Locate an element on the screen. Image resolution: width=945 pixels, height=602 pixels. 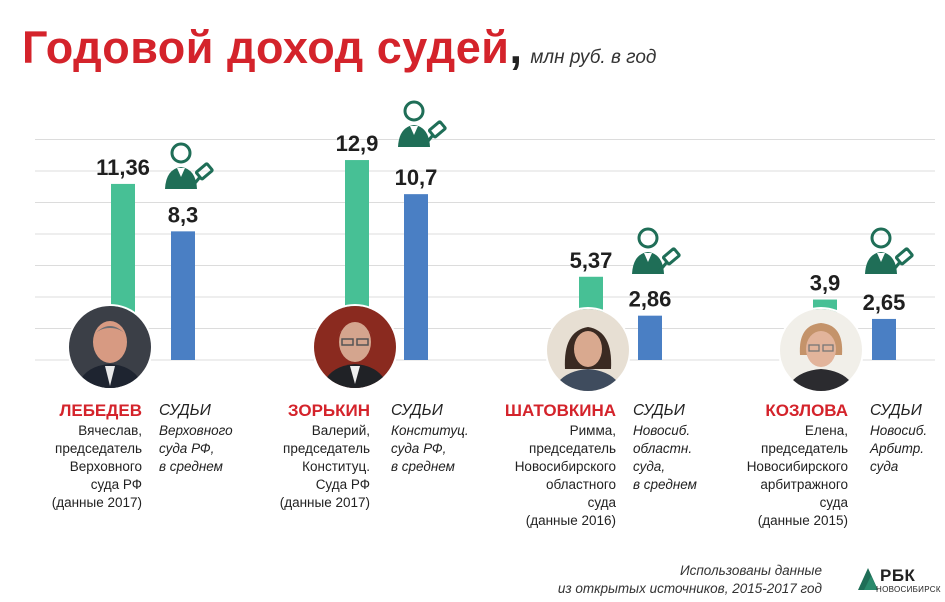
average-caption-constitutional: СУДЬИ Конституц. суда РФ, в среднем is located at coordinates (441, 438).